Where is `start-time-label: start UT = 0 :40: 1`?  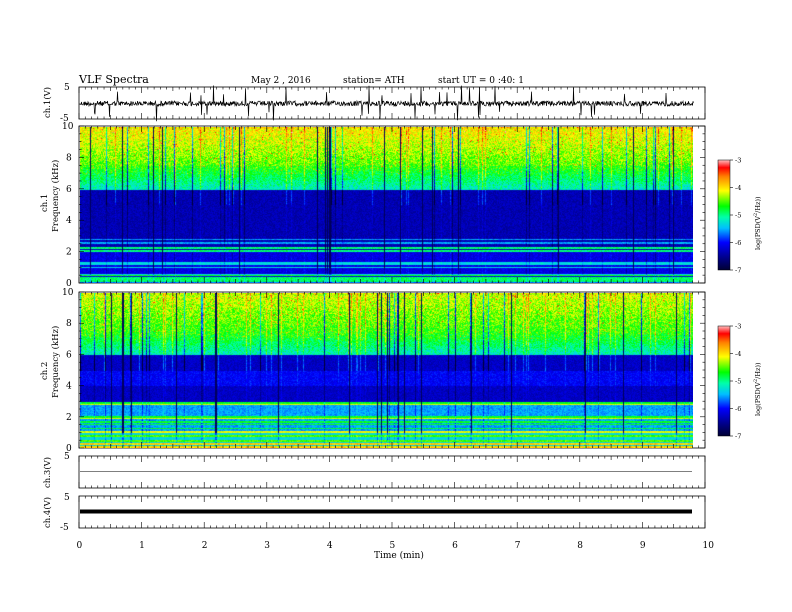 start-time-label: start UT = 0 :40: 1 is located at coordinates (481, 81).